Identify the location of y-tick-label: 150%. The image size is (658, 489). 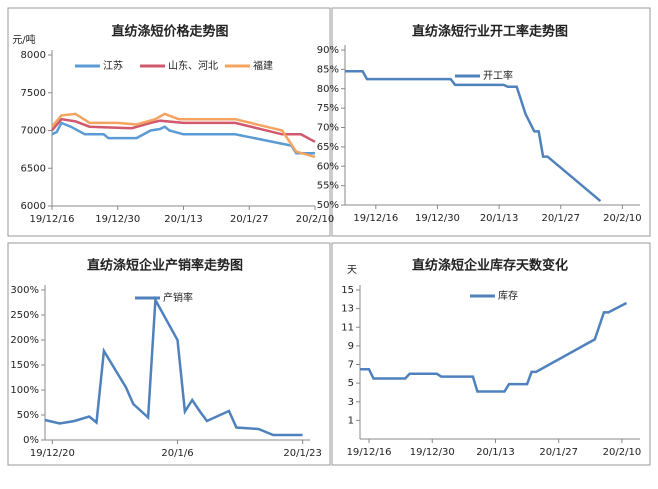
(24, 365).